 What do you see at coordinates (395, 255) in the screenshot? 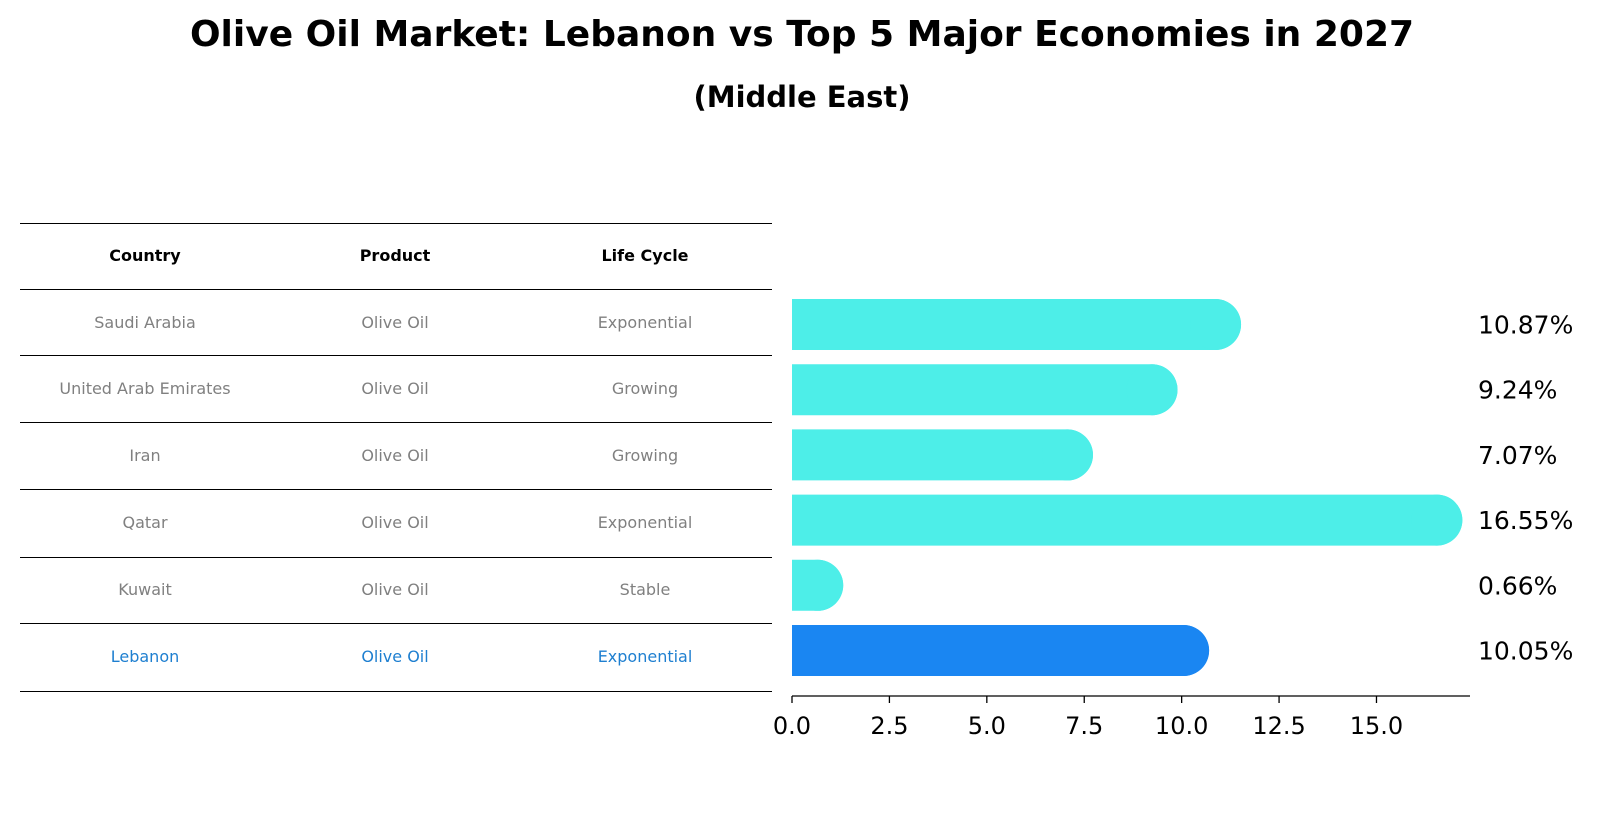
I see `column-header-product: Product` at bounding box center [395, 255].